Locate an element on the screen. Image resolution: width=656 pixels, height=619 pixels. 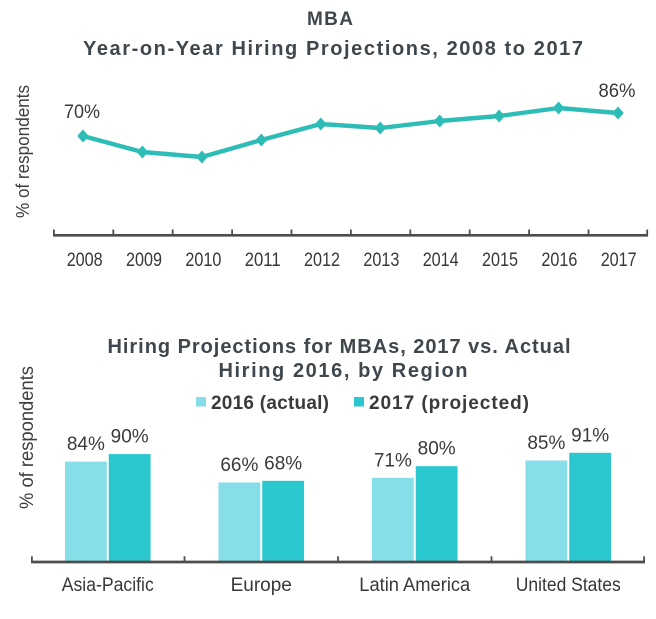
svg-text: 2008 is located at coordinates (85, 260).